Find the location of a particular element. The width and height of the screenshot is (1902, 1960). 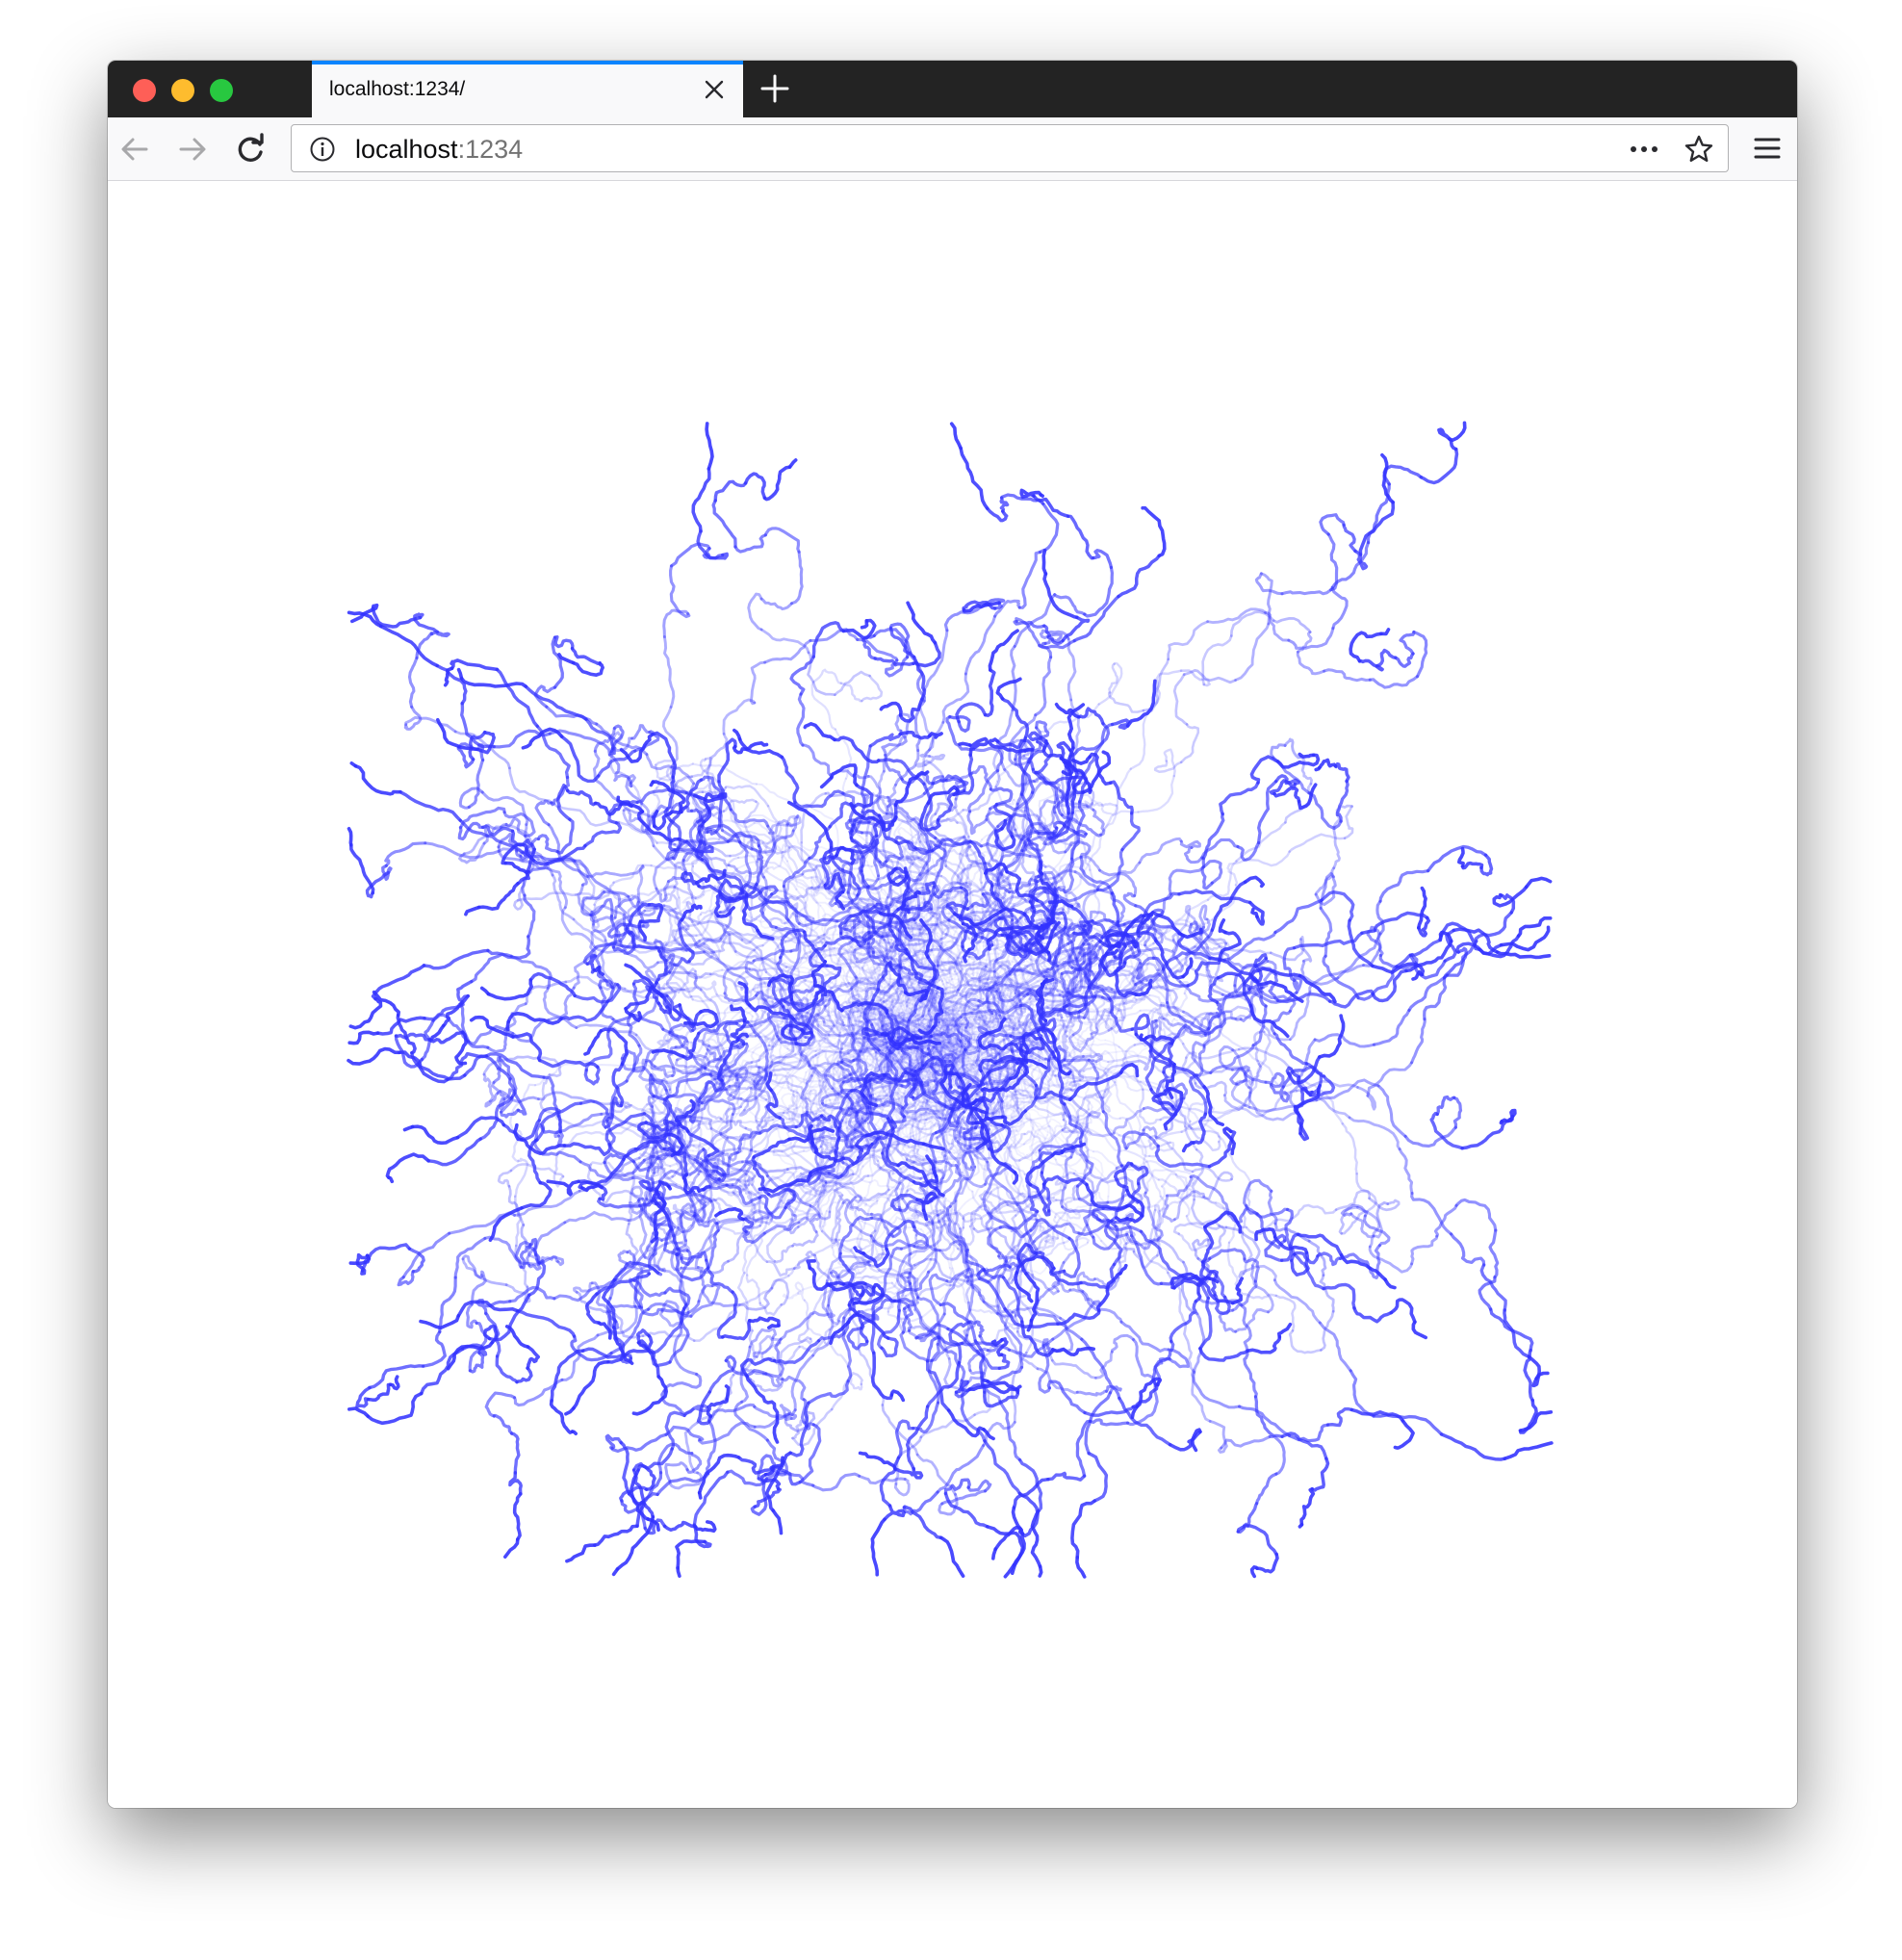

url-bar: localhost:1234 is located at coordinates (1010, 148).